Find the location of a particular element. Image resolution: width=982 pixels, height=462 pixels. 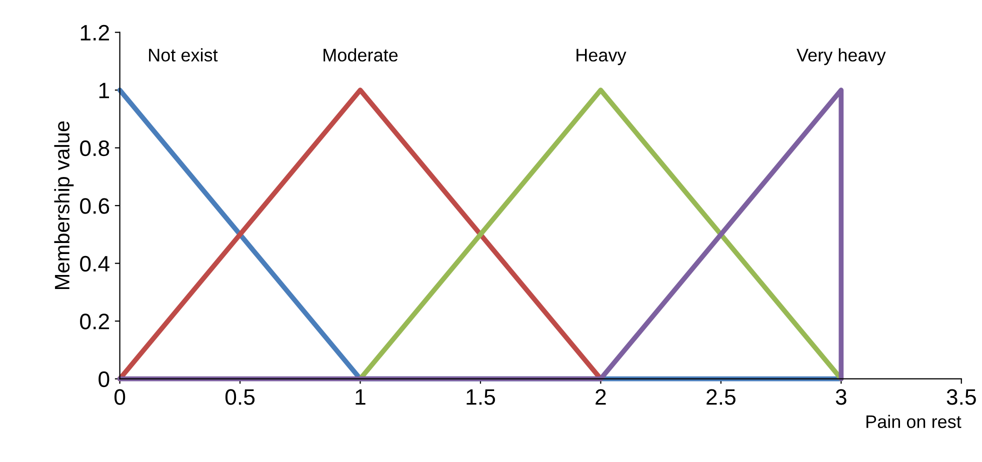

x-tick-label: 0 is located at coordinates (120, 397).